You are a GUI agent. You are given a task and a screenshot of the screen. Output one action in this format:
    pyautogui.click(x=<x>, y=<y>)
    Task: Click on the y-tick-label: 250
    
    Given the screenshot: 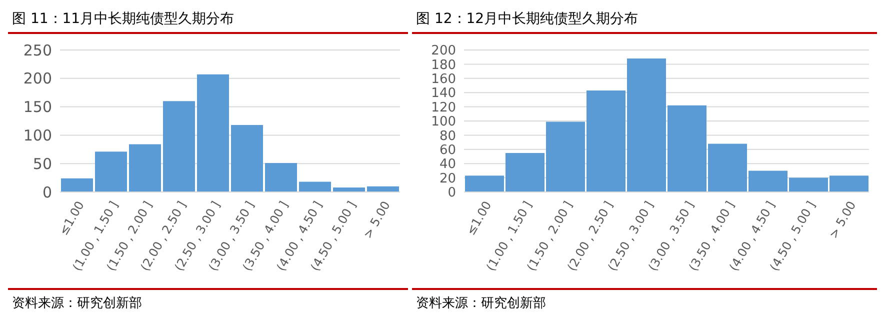 What is the action you would take?
    pyautogui.click(x=37, y=50)
    